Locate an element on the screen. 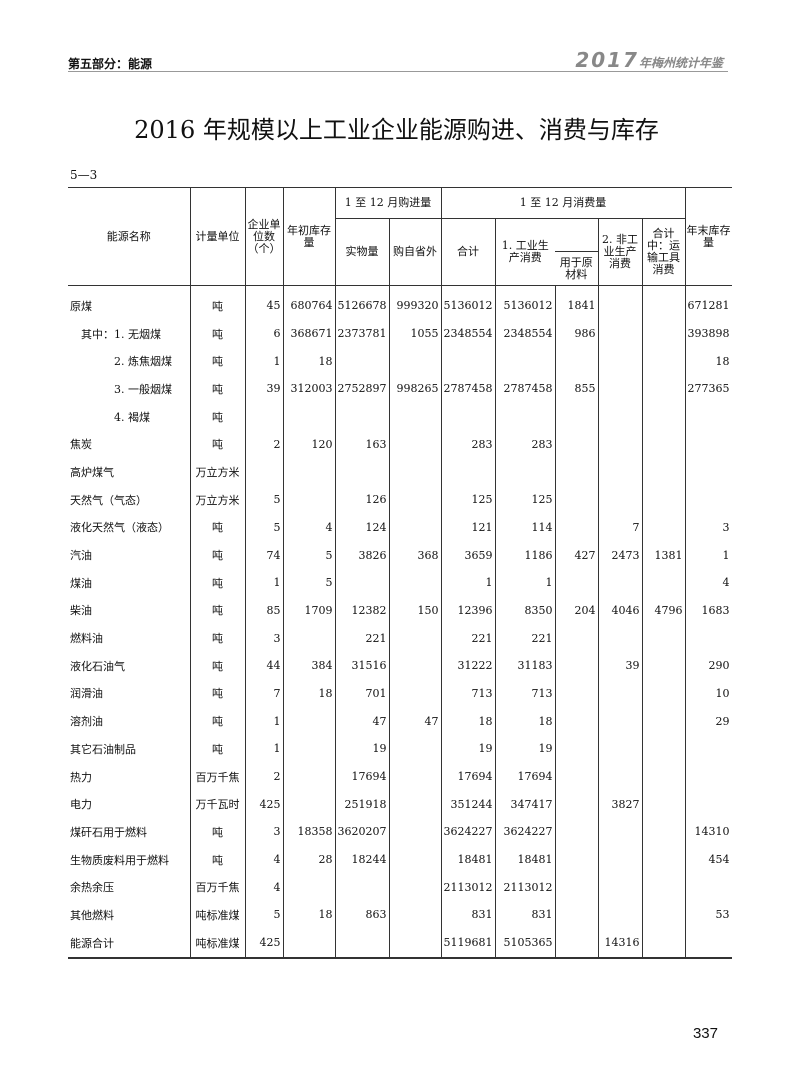 This screenshot has width=793, height=1077. header-rule is located at coordinates (398, 71).